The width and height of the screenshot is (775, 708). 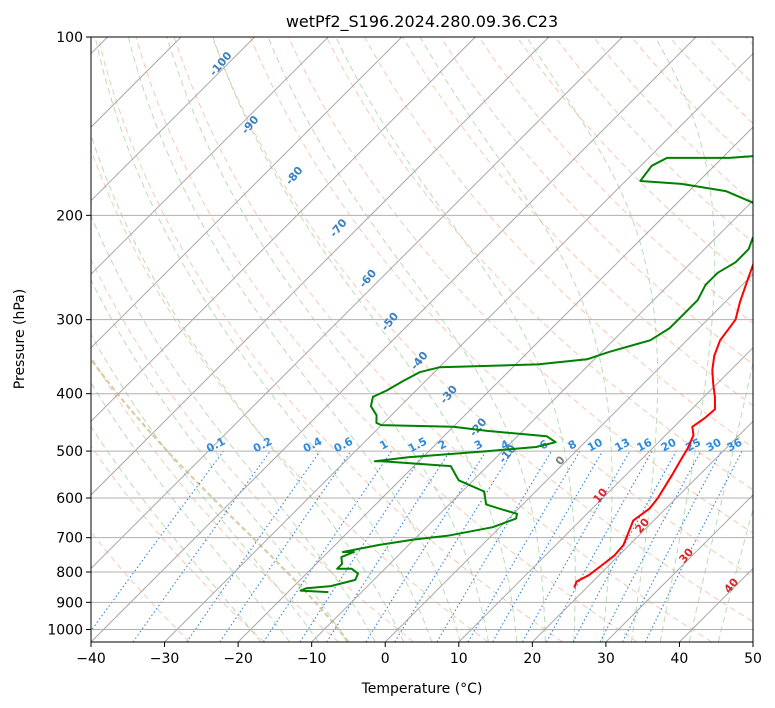 I want to click on x-axis-ticks: −40 −30 −20 −10 0 10 20 30 40 50, so click(x=419, y=654).